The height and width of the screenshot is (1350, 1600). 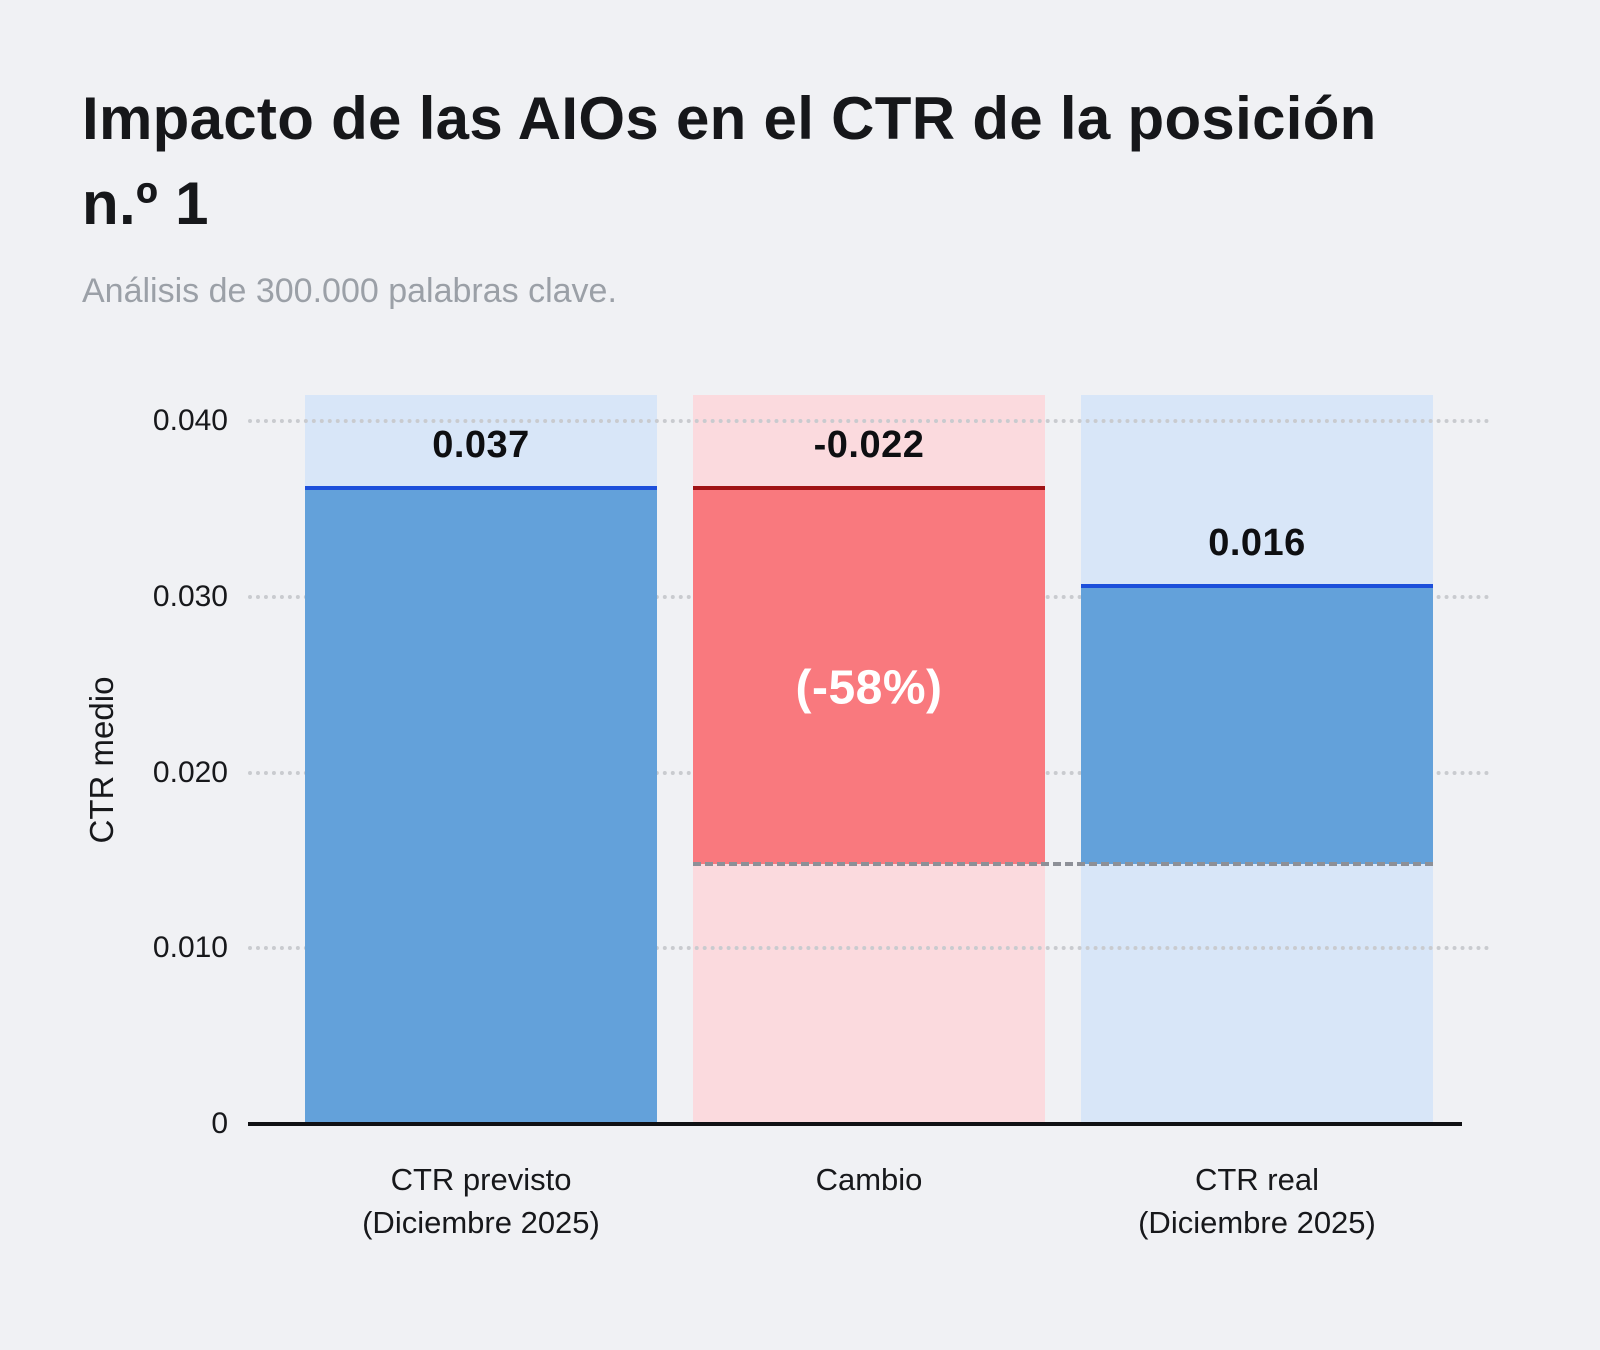 I want to click on chart-subtitle: Análisis de 300.000 palabras clave., so click(x=349, y=291).